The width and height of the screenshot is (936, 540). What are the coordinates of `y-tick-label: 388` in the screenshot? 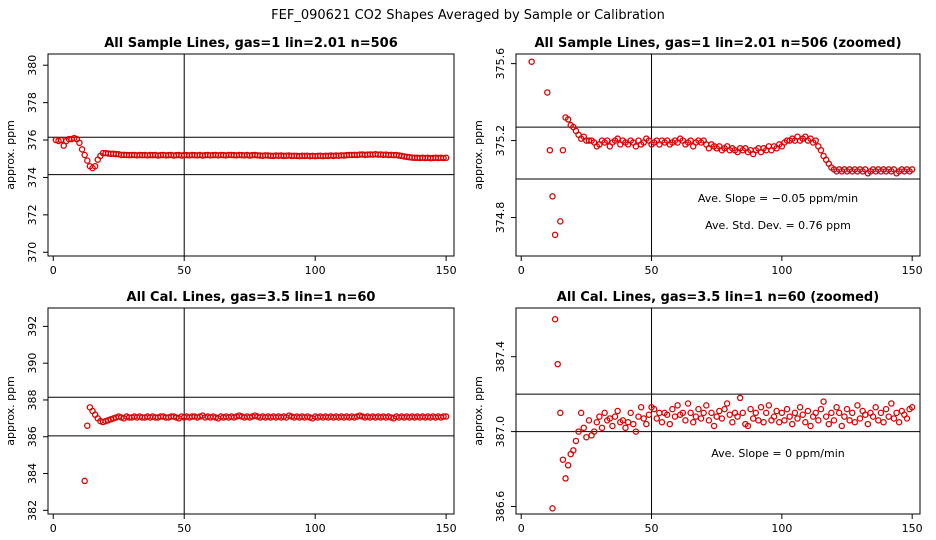 It's located at (32, 399).